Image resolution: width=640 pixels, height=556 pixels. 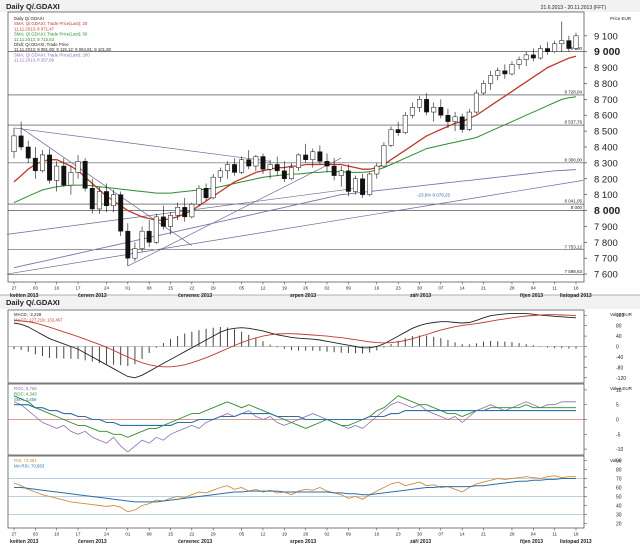 I want to click on macd-tick-label: 80, so click(x=619, y=327).